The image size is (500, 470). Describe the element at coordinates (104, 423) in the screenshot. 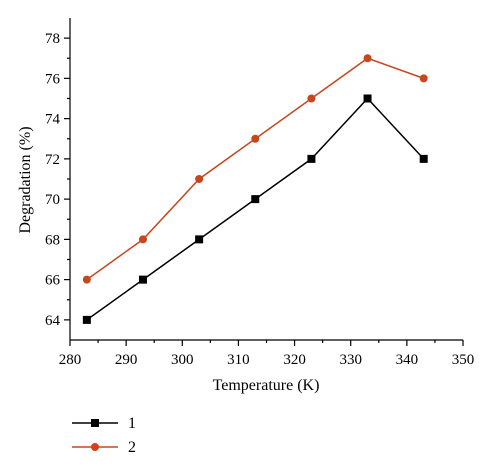

I see `legend-item: 1` at that location.